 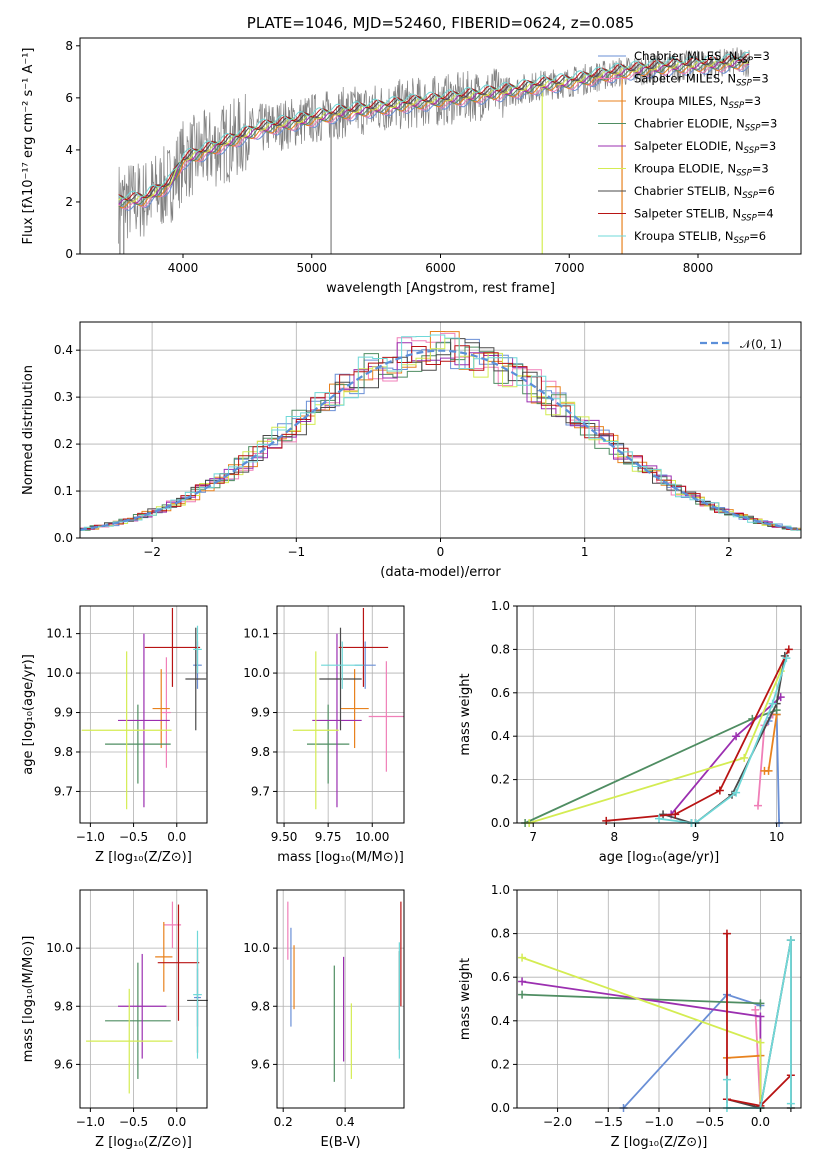 What do you see at coordinates (687, 214) in the screenshot?
I see `legend-label: Salpeter STELIB, N` at bounding box center [687, 214].